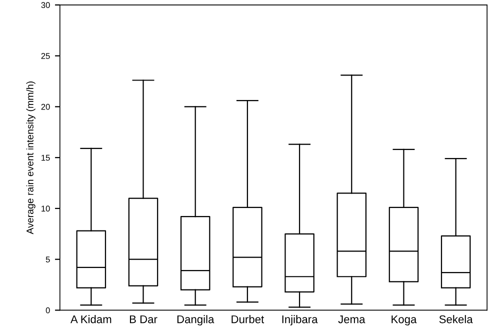 This screenshot has height=330, width=491. What do you see at coordinates (45, 56) in the screenshot?
I see `y-tick-label: 25` at bounding box center [45, 56].